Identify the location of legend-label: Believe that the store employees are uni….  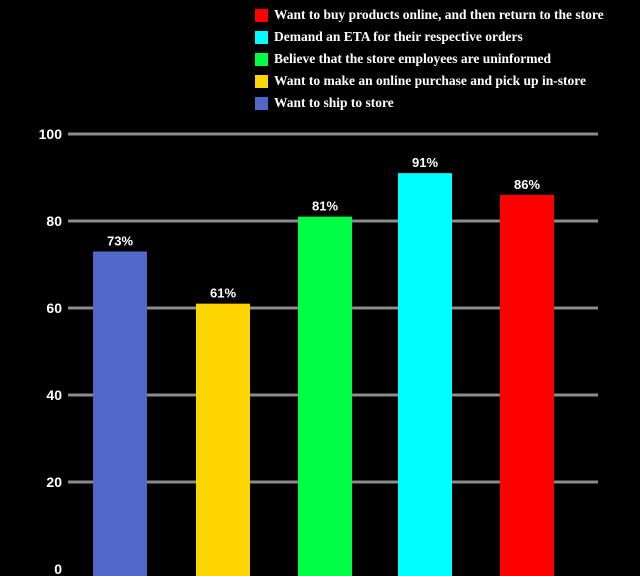
(412, 58).